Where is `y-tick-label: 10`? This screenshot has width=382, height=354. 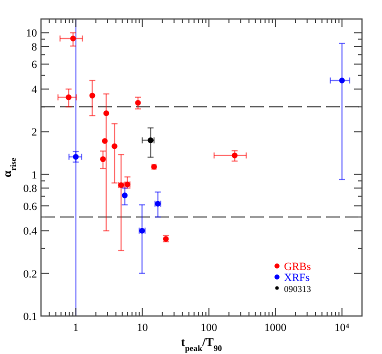
y-tick-label: 10 is located at coordinates (32, 34).